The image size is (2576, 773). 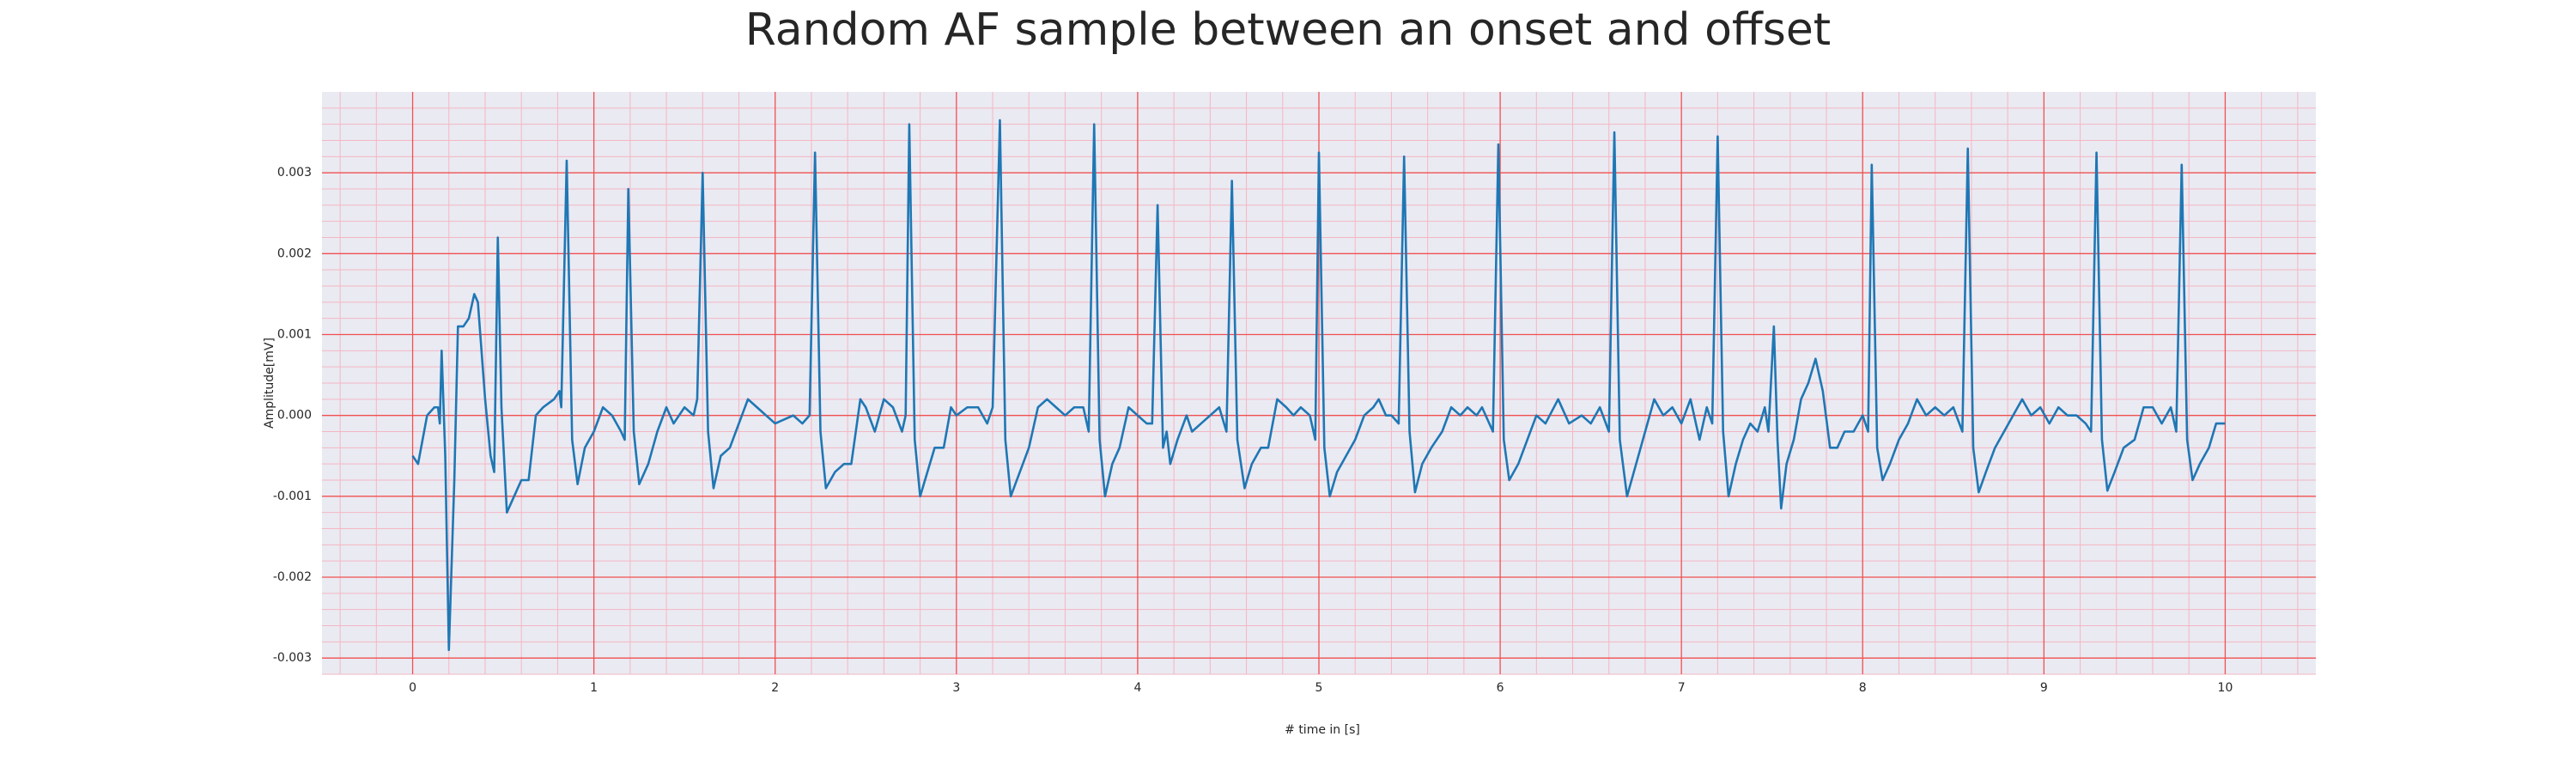 I want to click on x-tick-label: 4, so click(x=1137, y=688).